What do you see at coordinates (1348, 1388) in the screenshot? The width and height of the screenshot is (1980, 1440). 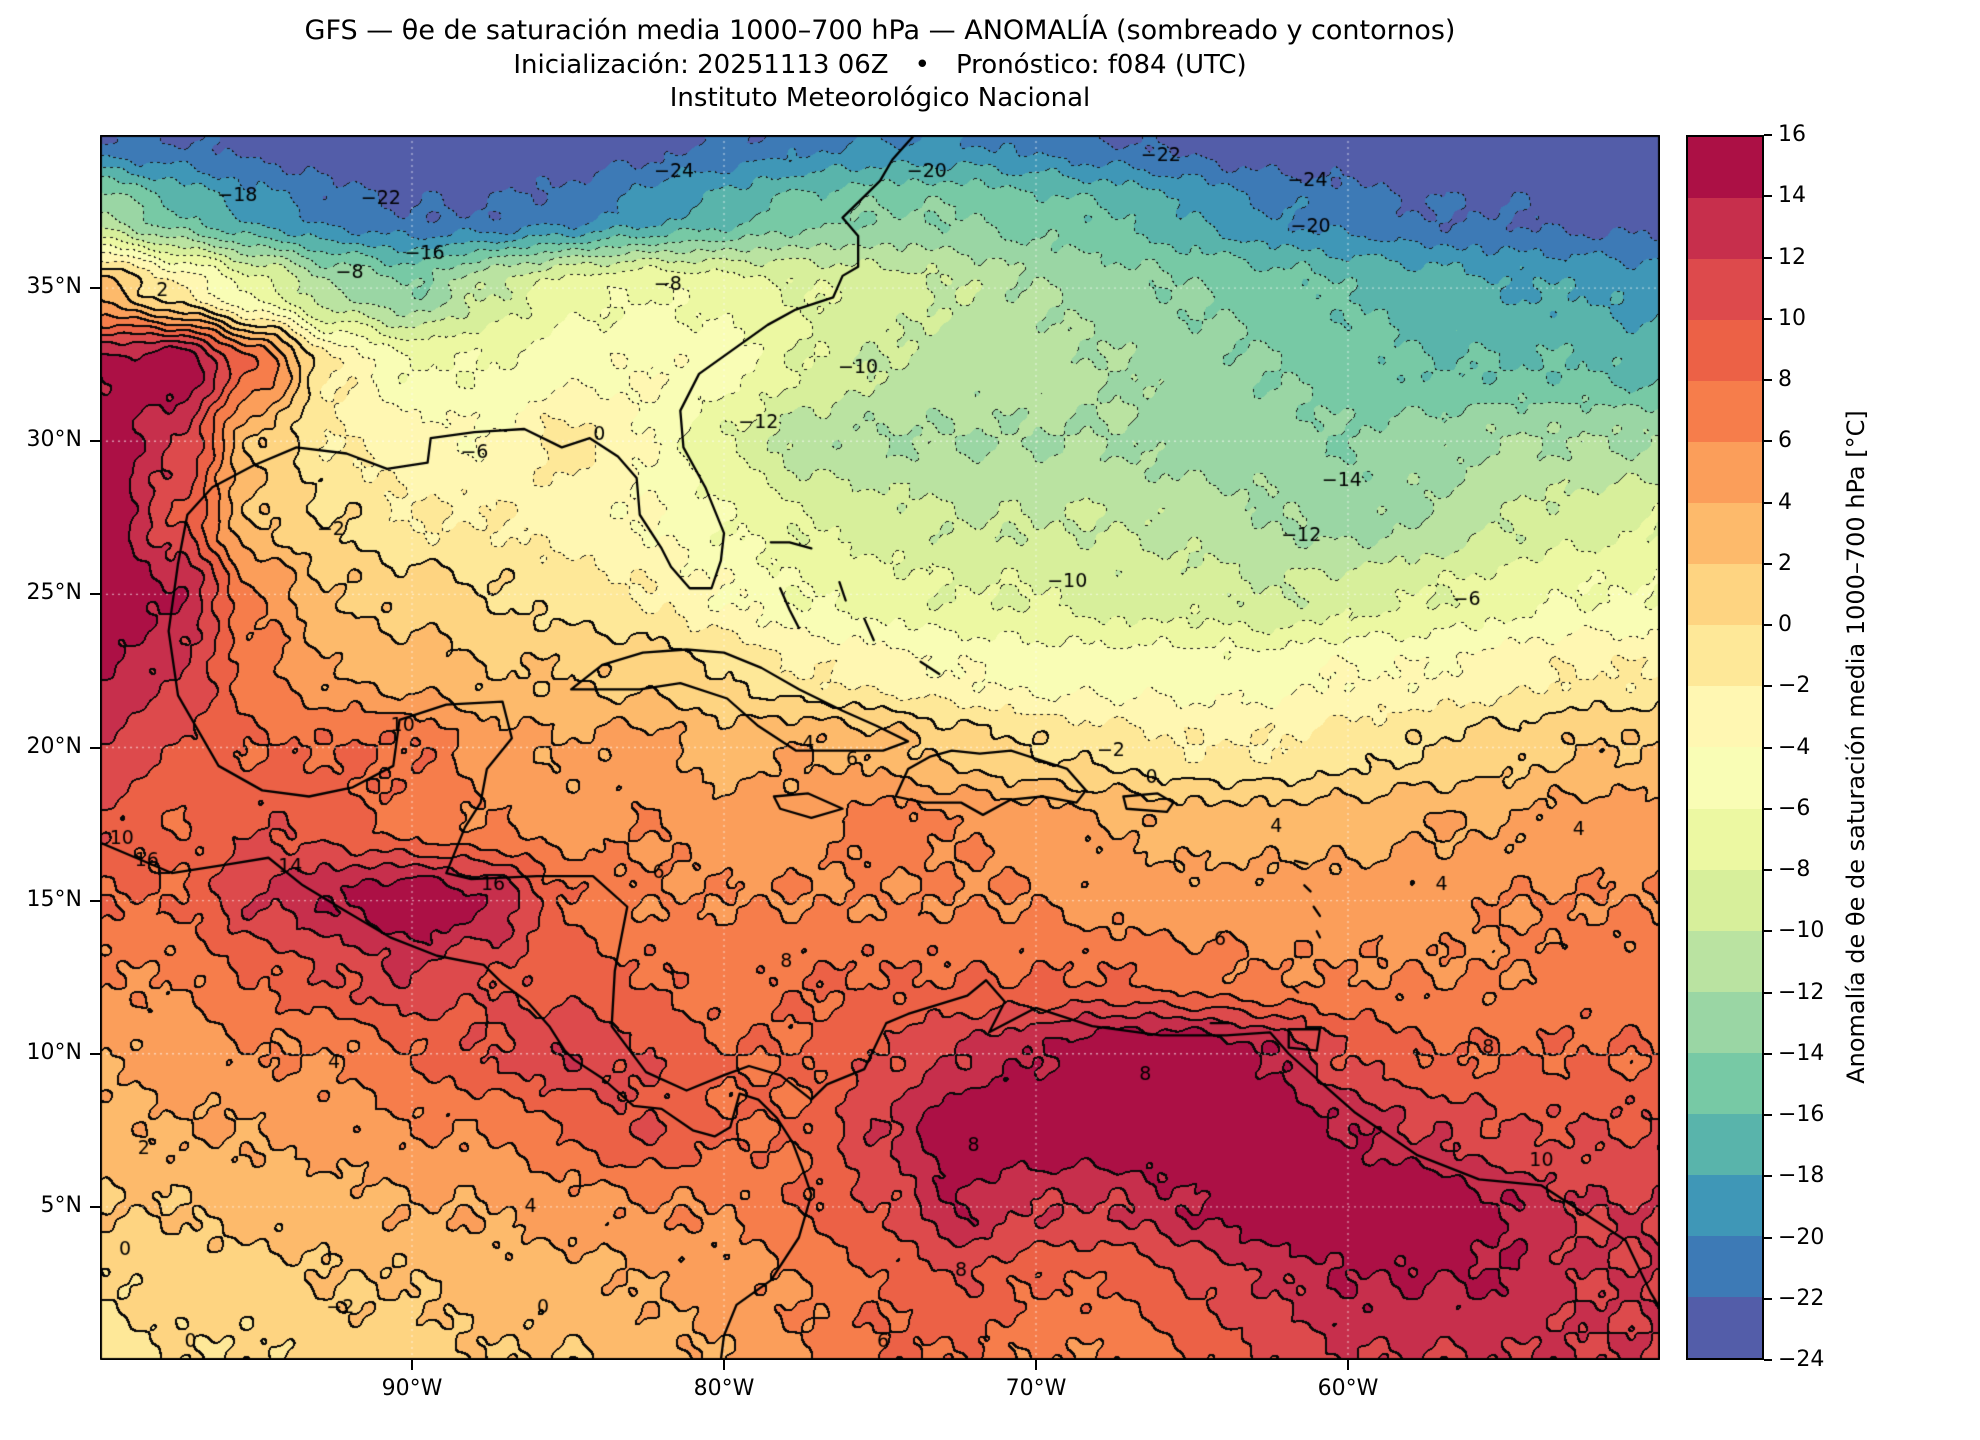 I see `lon-tick-label: 60°W` at bounding box center [1348, 1388].